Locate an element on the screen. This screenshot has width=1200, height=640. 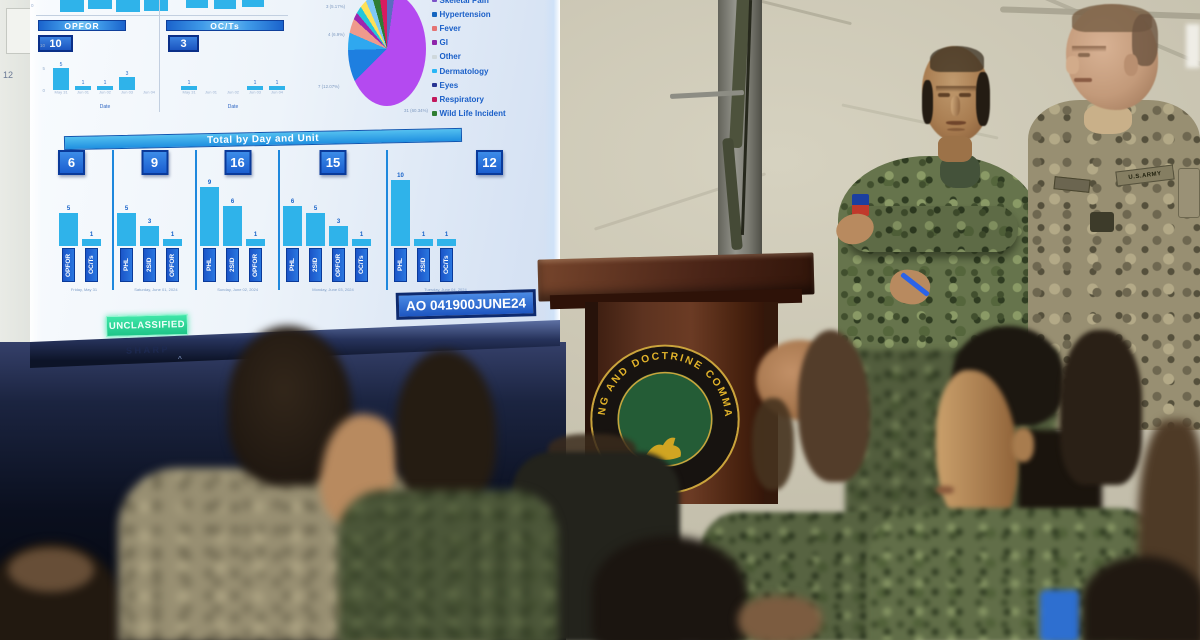
opfor-yaxis: 10 5 0 is located at coordinates (42, 68).